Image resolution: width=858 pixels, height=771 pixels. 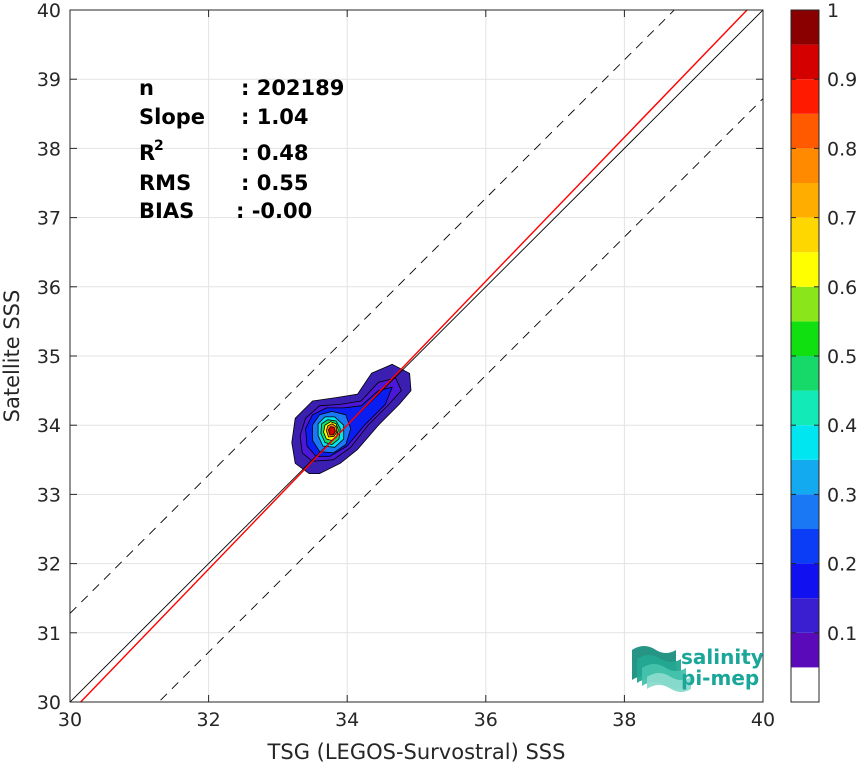 I want to click on stat-label: RMS, so click(x=165, y=183).